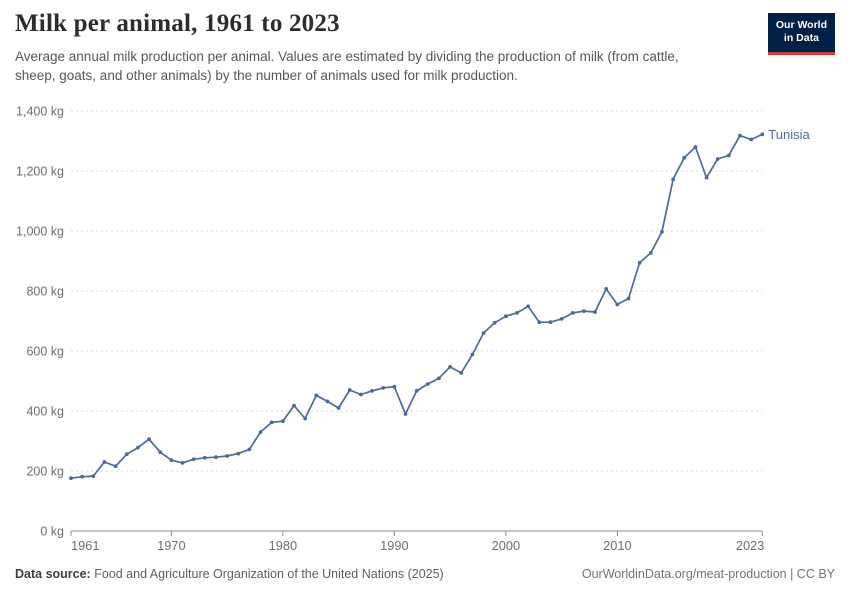 Image resolution: width=850 pixels, height=600 pixels. I want to click on y-tick-label-1000kg: 1,000 kg, so click(40, 232).